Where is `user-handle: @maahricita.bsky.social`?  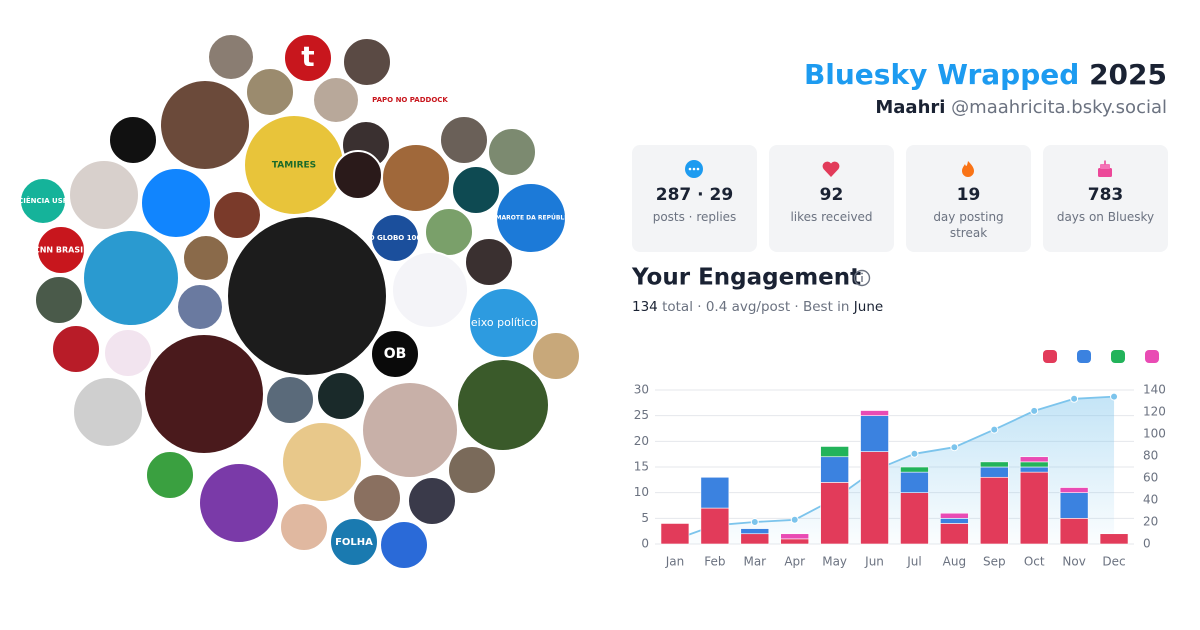
user-handle: @maahricita.bsky.social is located at coordinates (1059, 107).